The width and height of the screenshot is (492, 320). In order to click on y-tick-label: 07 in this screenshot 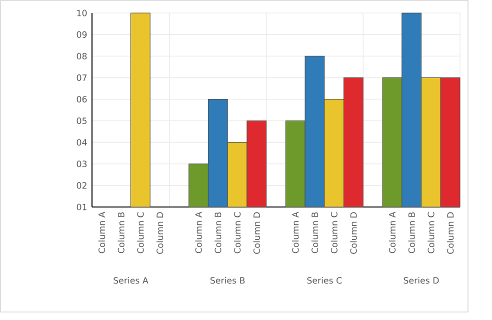, I will do `click(81, 77)`.